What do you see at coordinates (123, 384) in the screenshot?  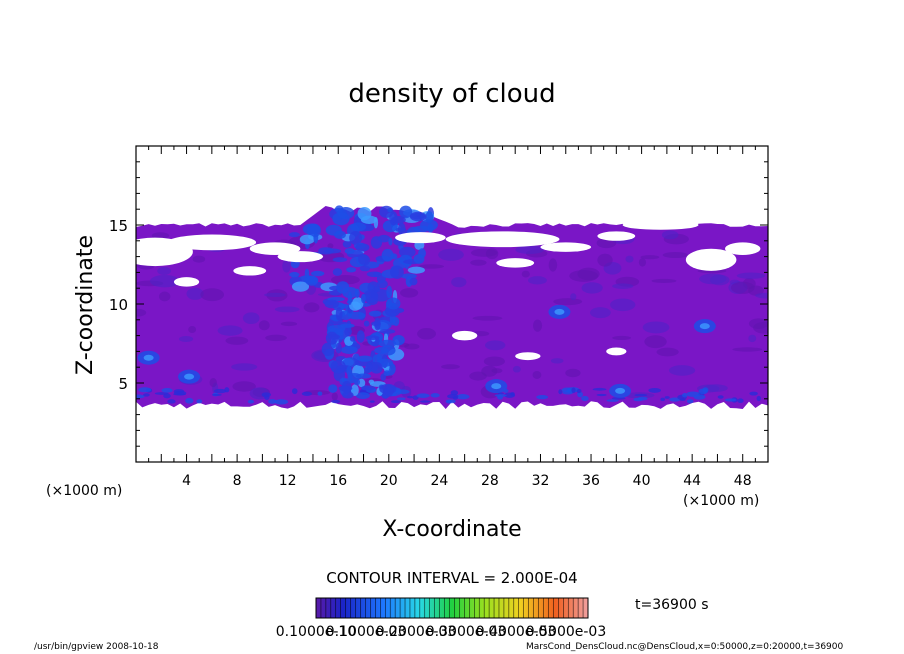 I see `y-tick-label: 5` at bounding box center [123, 384].